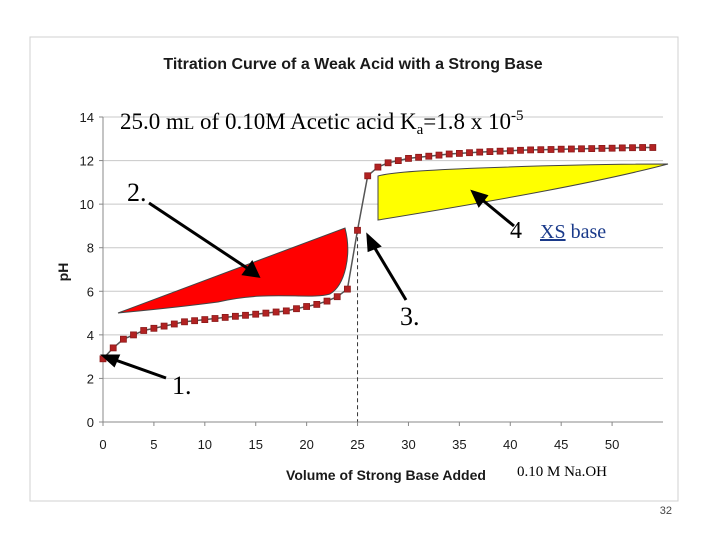 This screenshot has height=540, width=720. Describe the element at coordinates (153, 444) in the screenshot. I see `x-tick-label: 5` at that location.